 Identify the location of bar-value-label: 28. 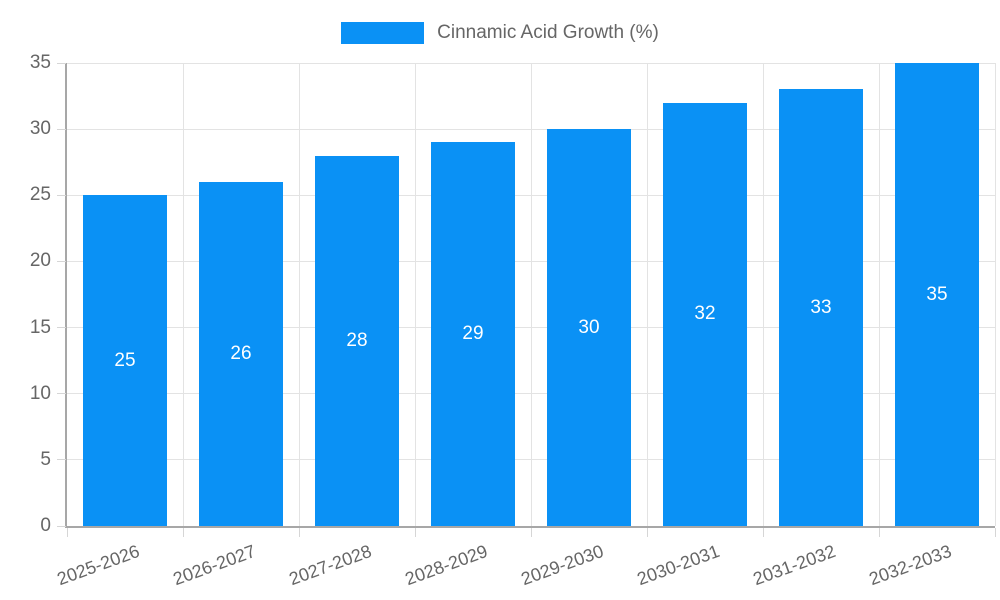
(357, 340).